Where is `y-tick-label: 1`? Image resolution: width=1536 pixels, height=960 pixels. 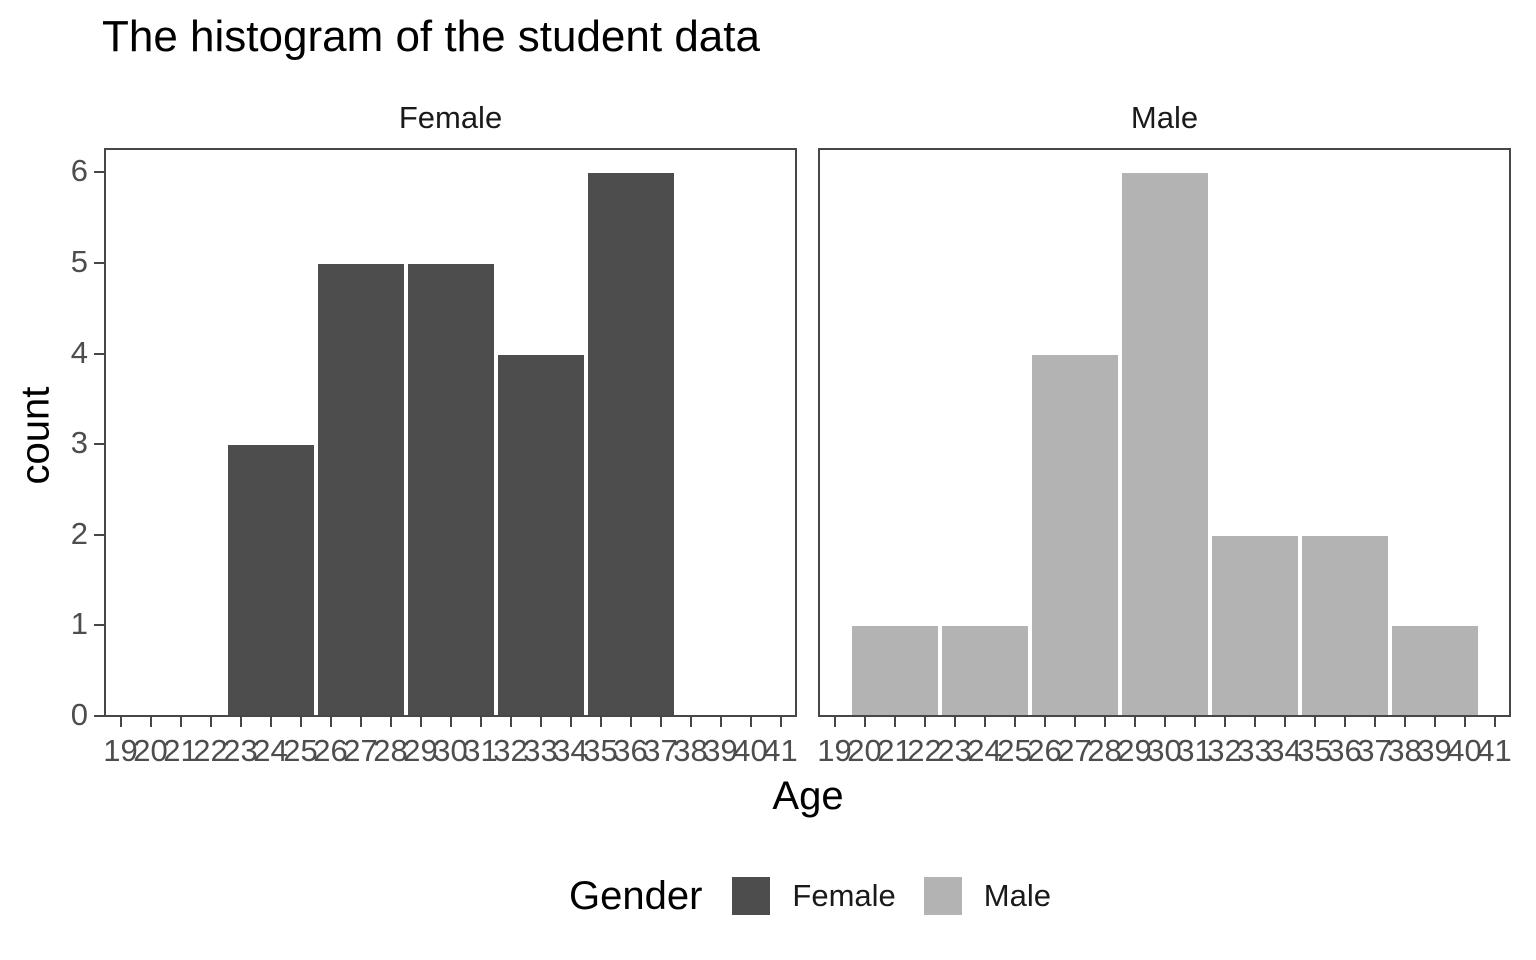 y-tick-label: 1 is located at coordinates (79, 624).